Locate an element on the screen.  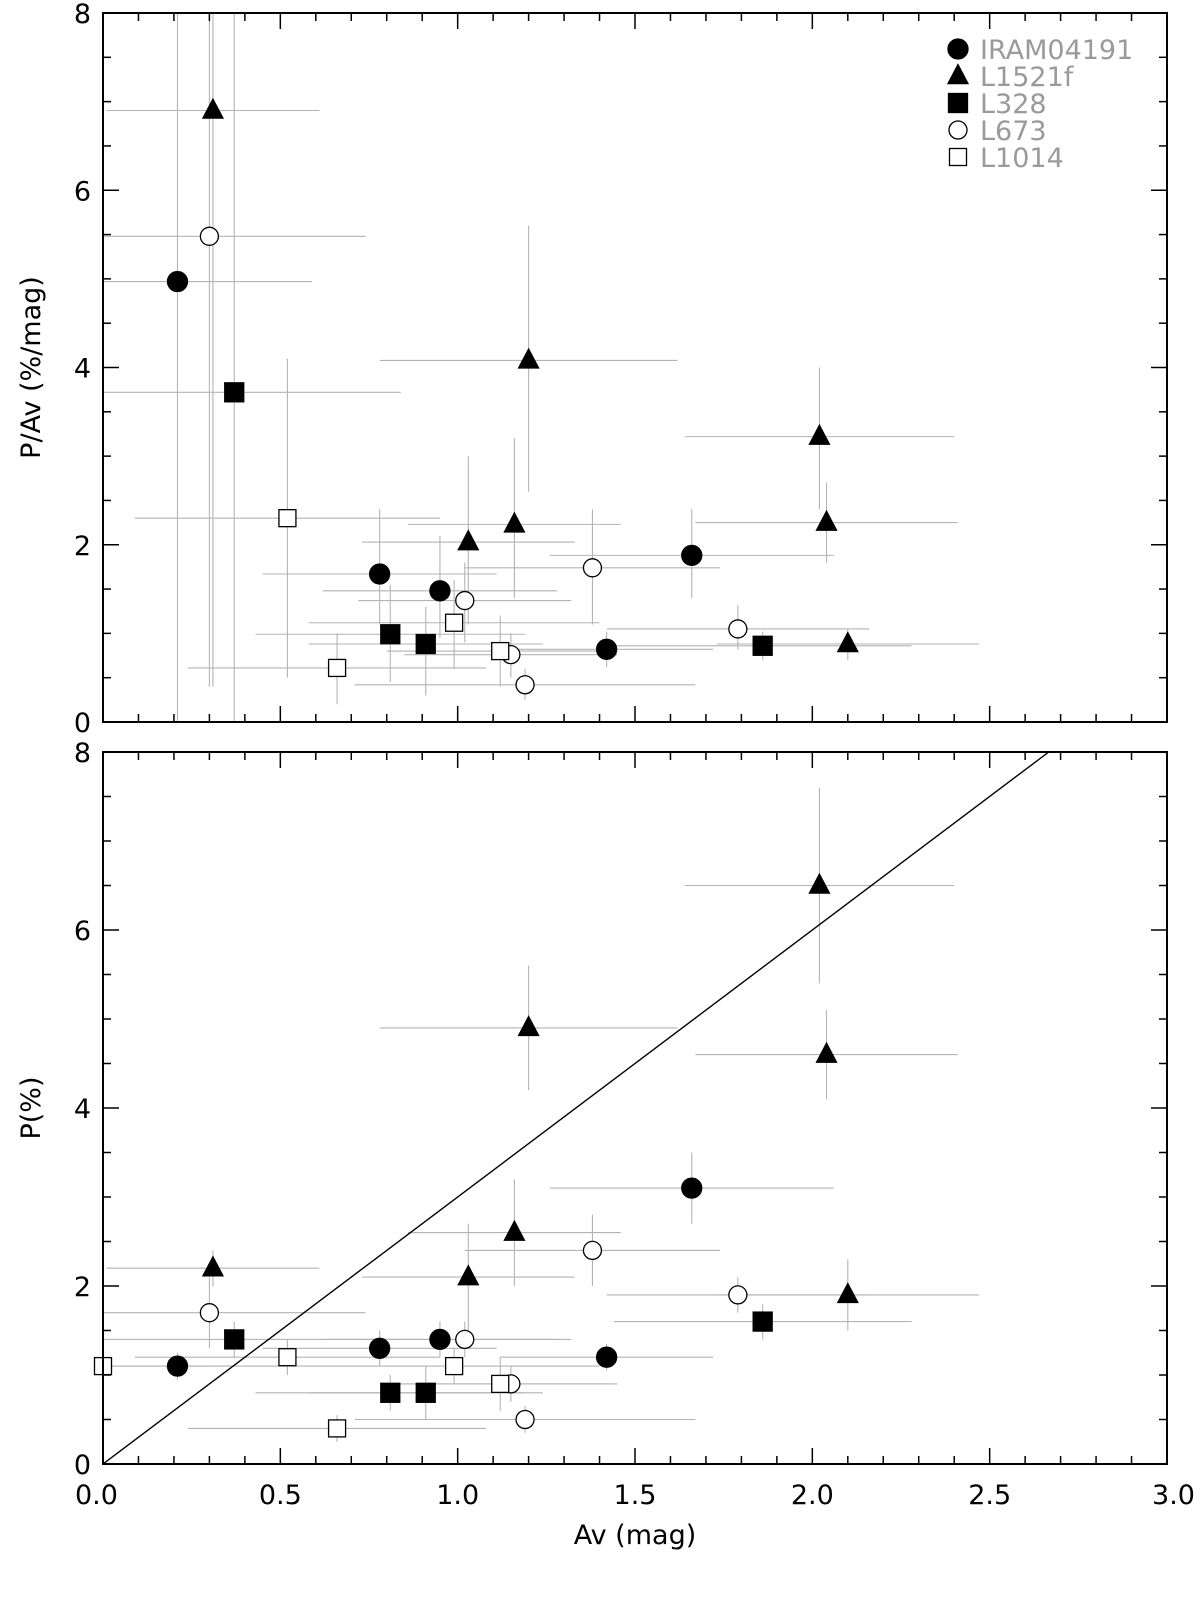
legend-entry-iram04191: IRAM04191 is located at coordinates (1040, 50).